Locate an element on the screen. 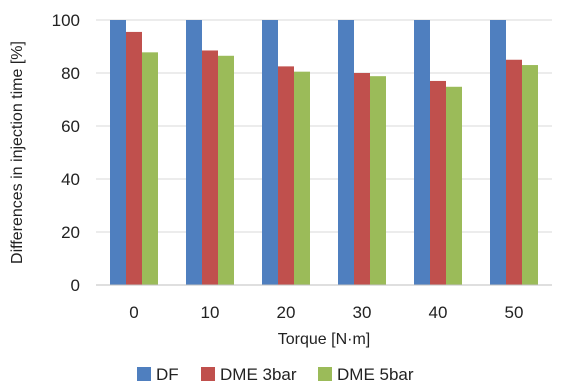 Image resolution: width=572 pixels, height=385 pixels. x-tick-label: 50 is located at coordinates (514, 312).